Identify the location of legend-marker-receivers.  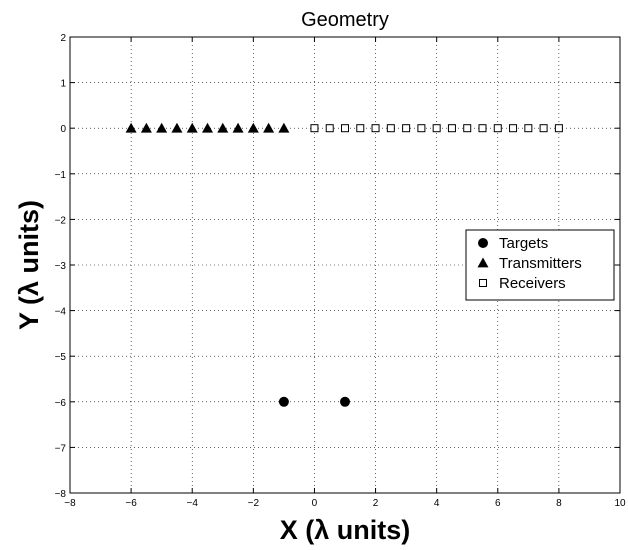
(483, 283).